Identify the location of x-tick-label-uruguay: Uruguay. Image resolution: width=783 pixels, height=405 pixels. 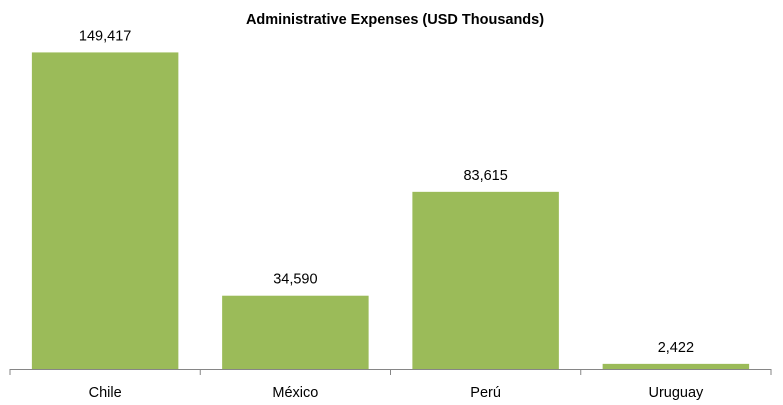
(676, 393).